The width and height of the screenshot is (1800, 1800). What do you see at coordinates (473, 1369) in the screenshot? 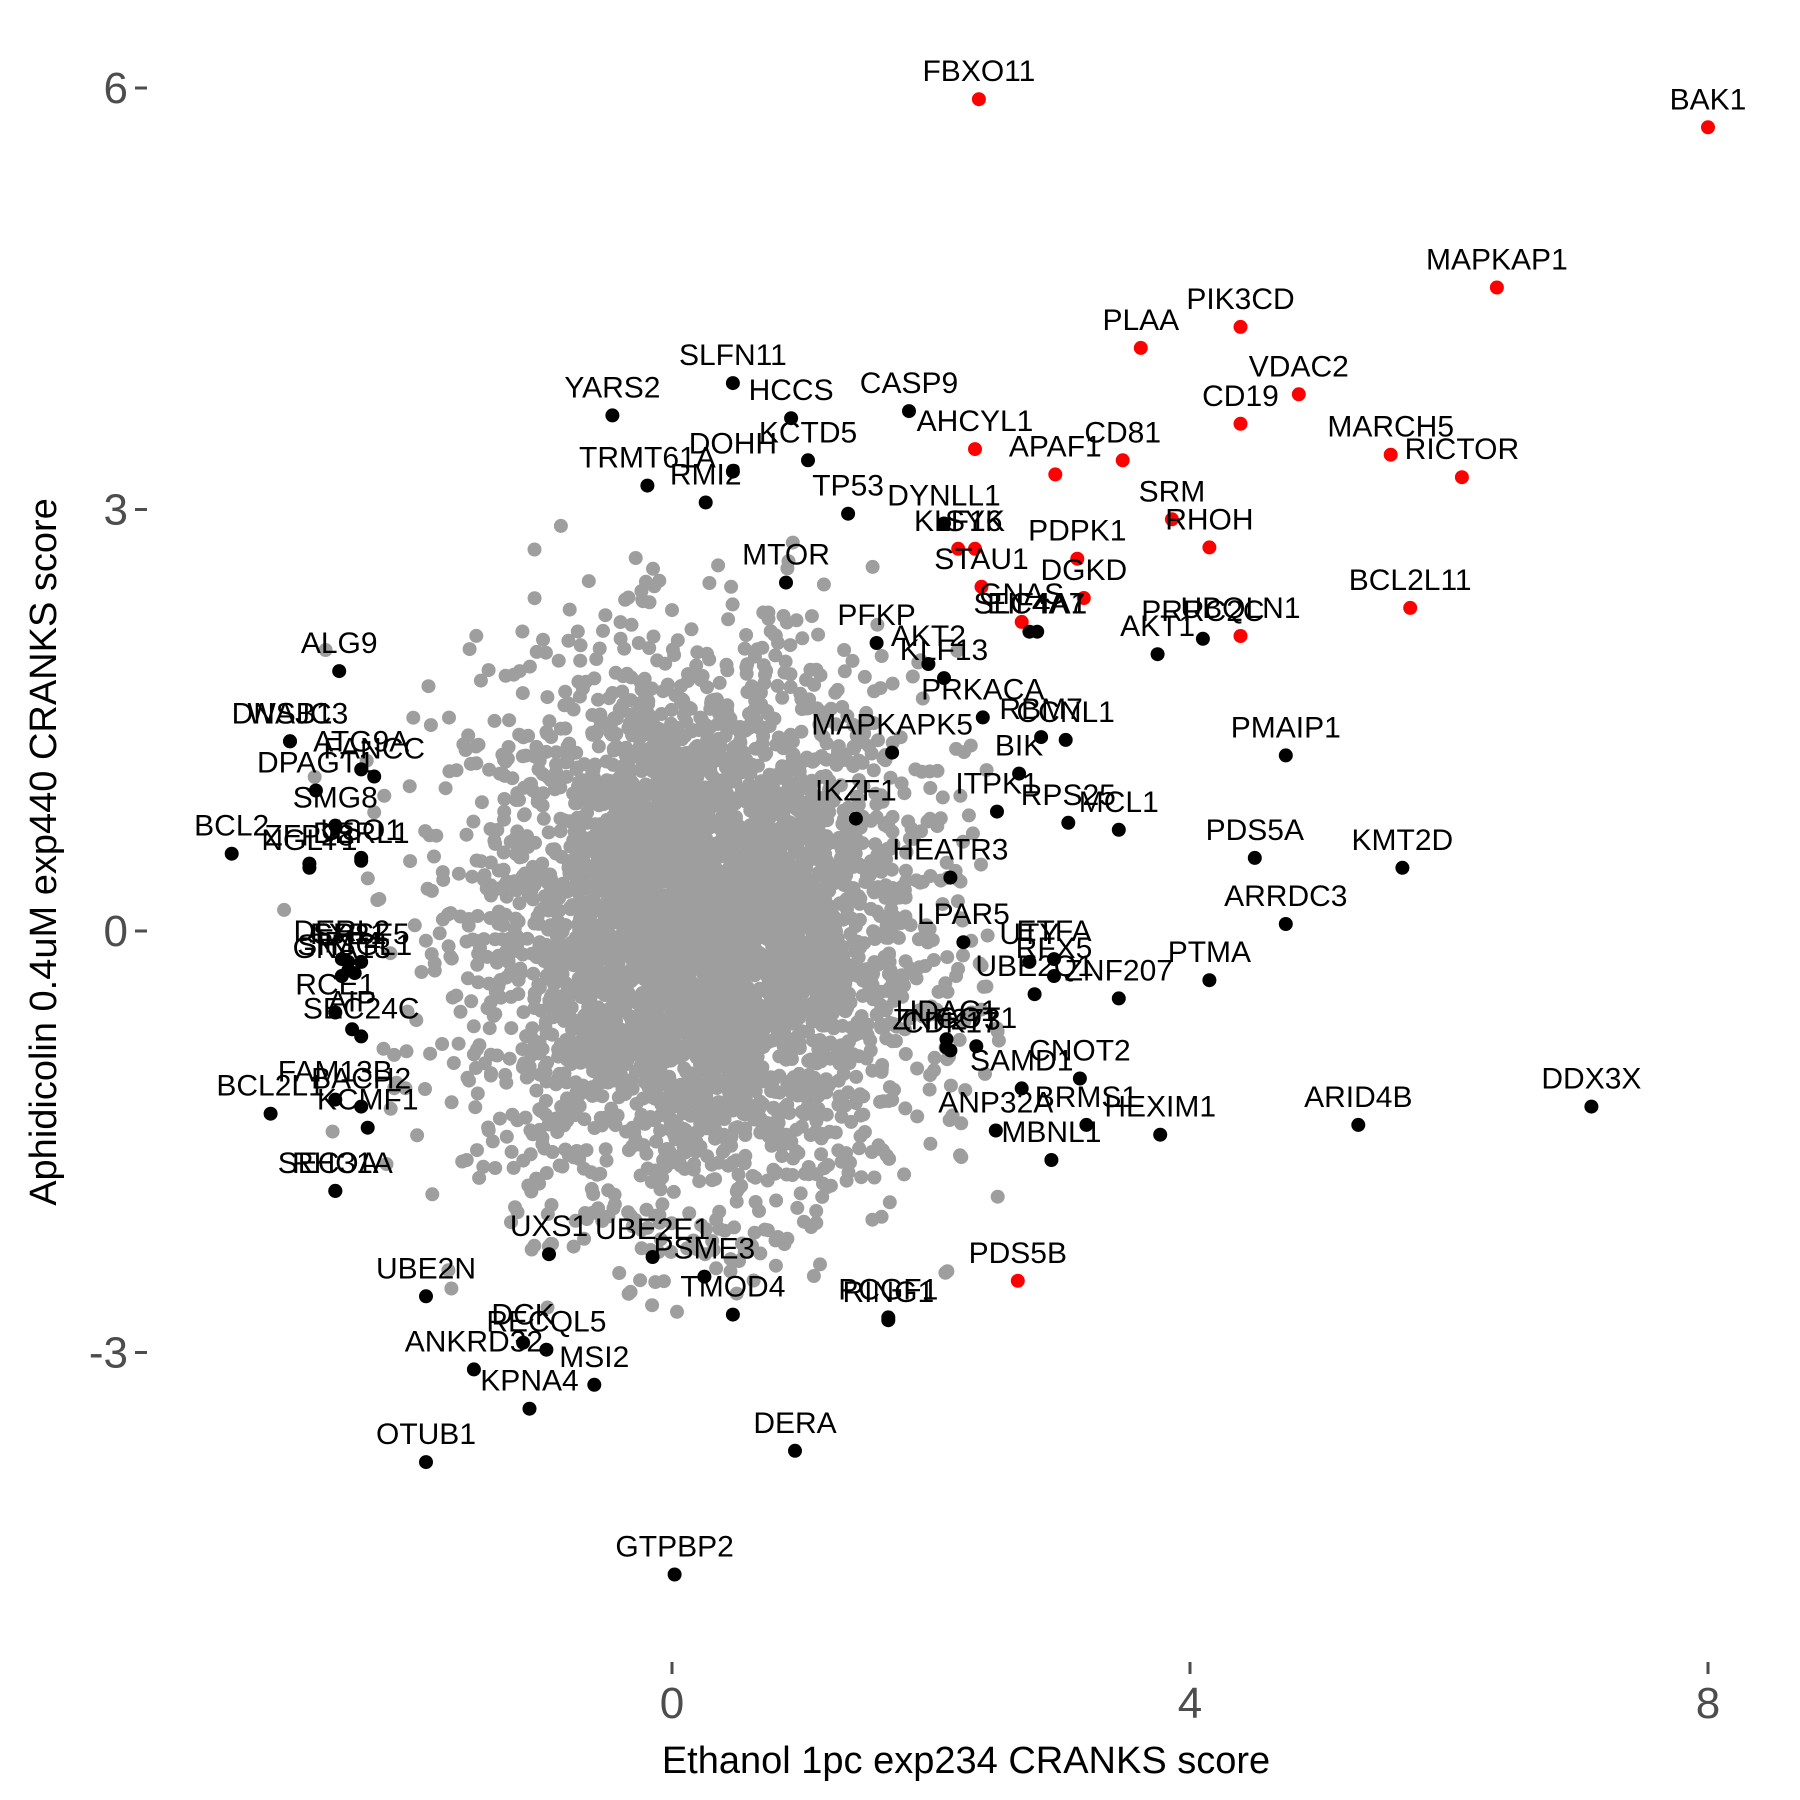
I see `point-ankrd32` at bounding box center [473, 1369].